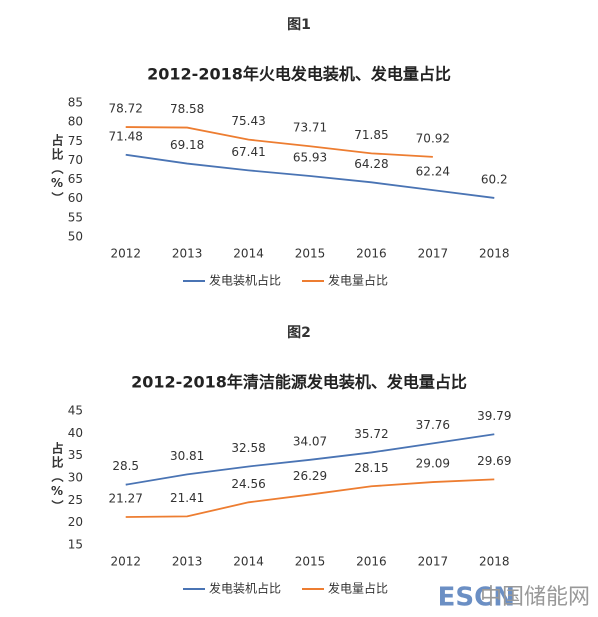 Image resolution: width=598 pixels, height=617 pixels. I want to click on y-tick-label: 80, so click(75, 122).